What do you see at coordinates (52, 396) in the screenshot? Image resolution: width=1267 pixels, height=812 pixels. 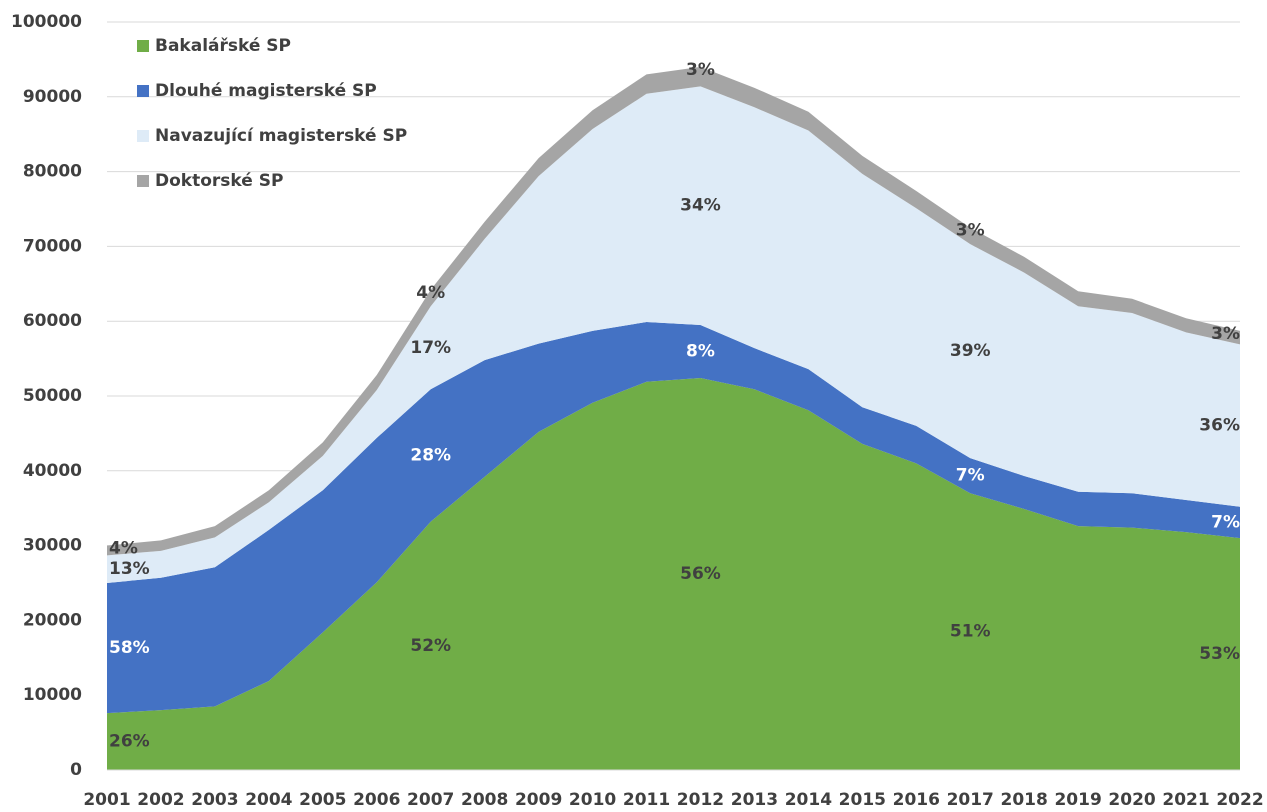 I see `y-tick-label: 50000` at bounding box center [52, 396].